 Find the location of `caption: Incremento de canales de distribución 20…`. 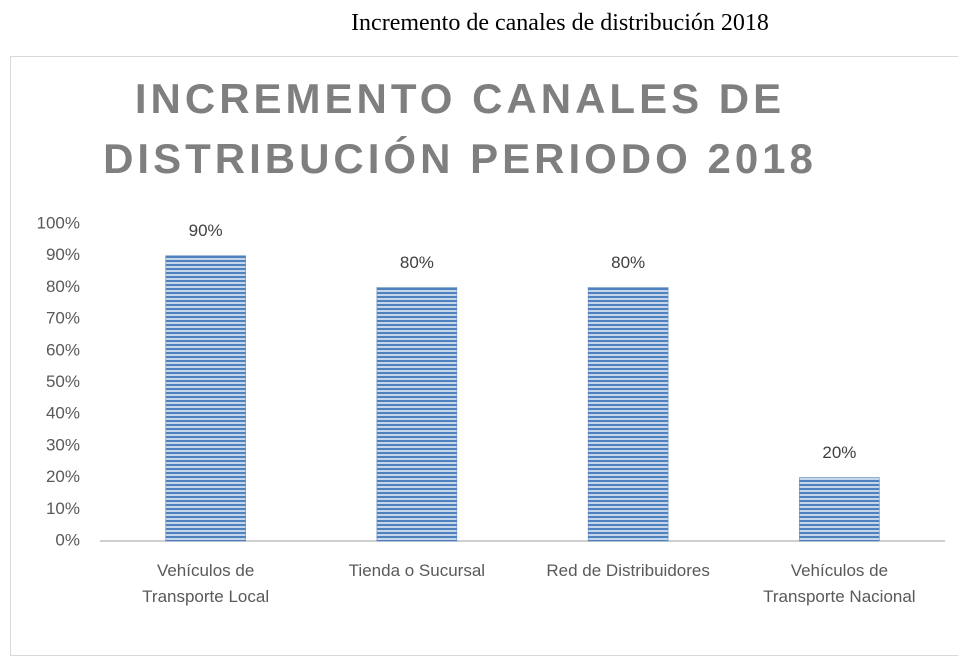

caption: Incremento de canales de distribución 20… is located at coordinates (560, 23).